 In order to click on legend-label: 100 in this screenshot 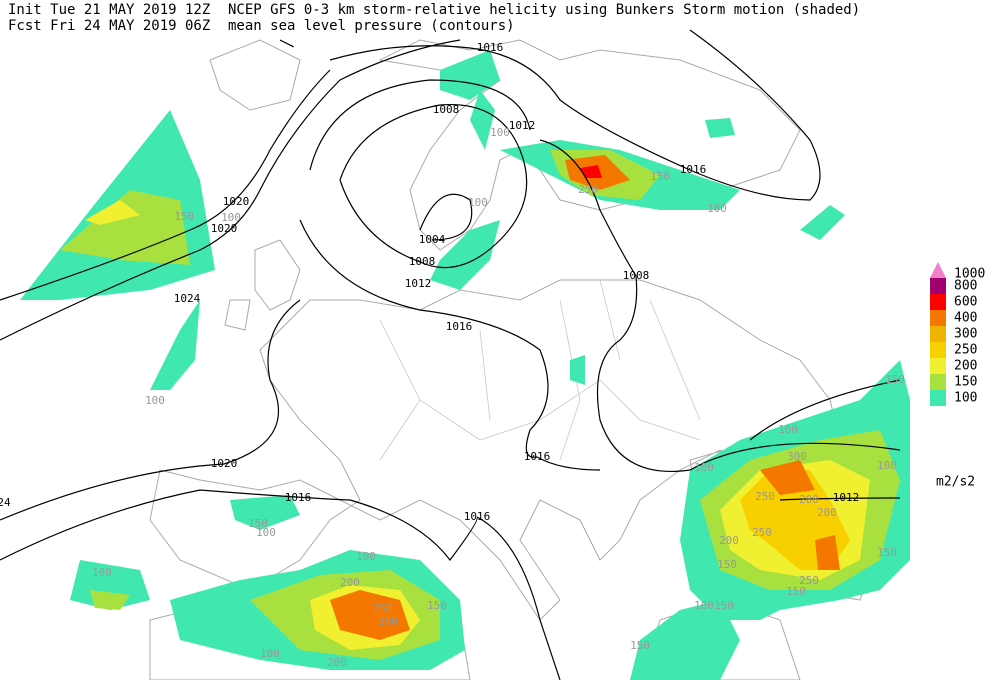, I will do `click(965, 398)`.